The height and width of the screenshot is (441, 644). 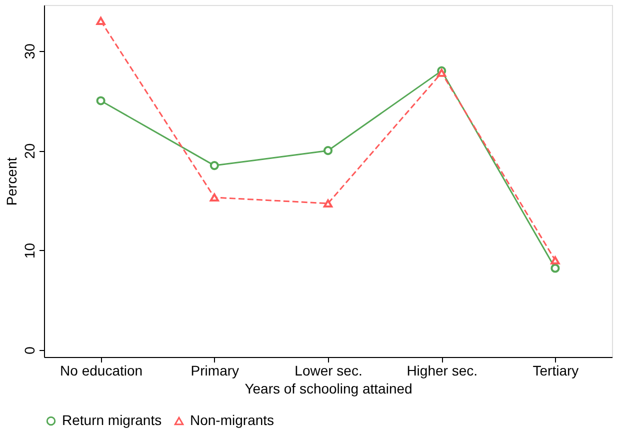 What do you see at coordinates (232, 420) in the screenshot?
I see `legend-label: Non-migrants` at bounding box center [232, 420].